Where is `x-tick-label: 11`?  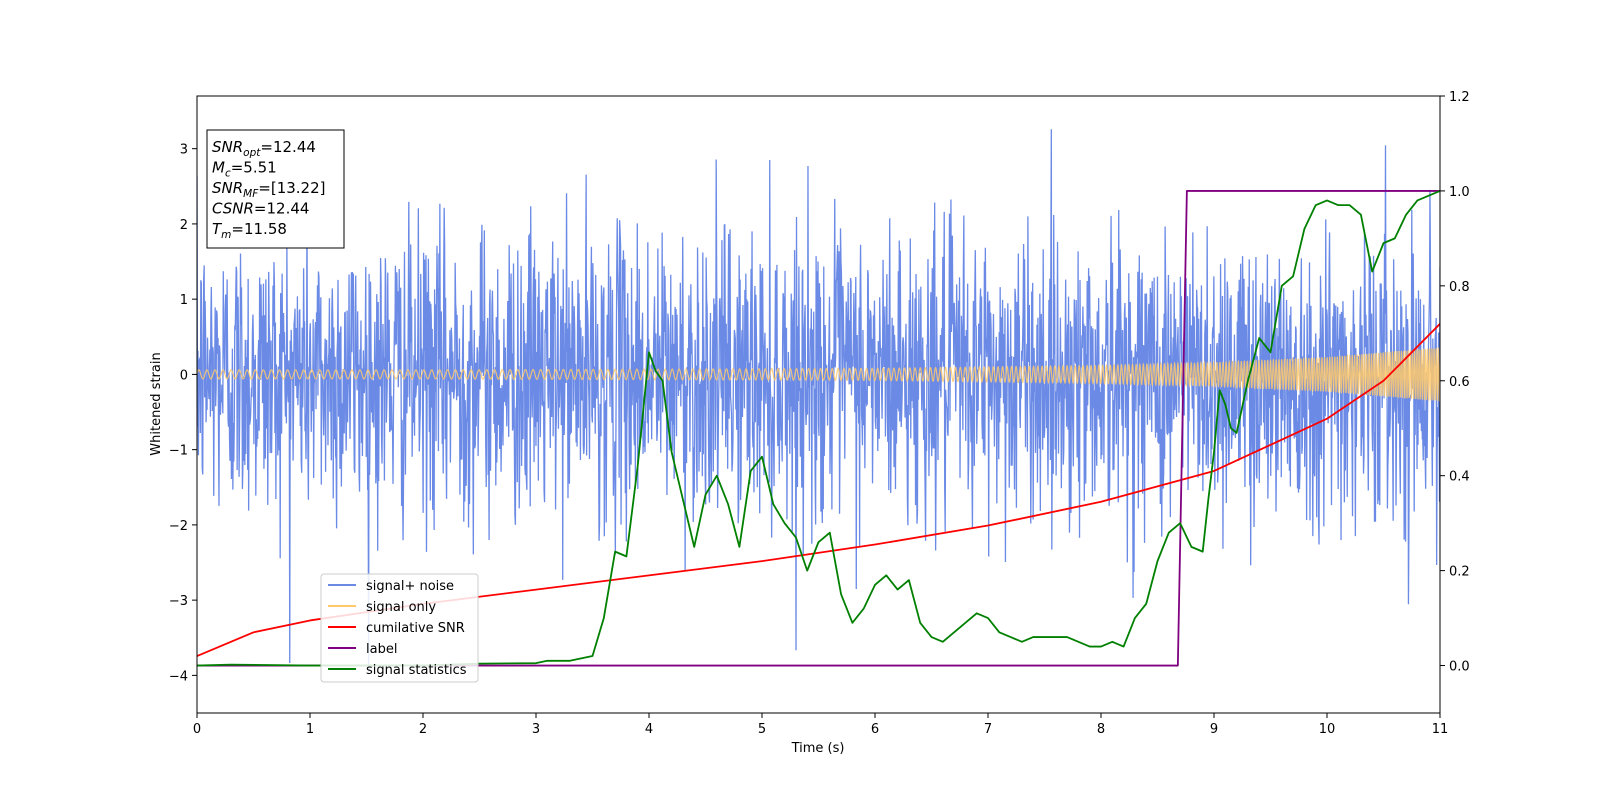
x-tick-label: 11 is located at coordinates (1440, 729).